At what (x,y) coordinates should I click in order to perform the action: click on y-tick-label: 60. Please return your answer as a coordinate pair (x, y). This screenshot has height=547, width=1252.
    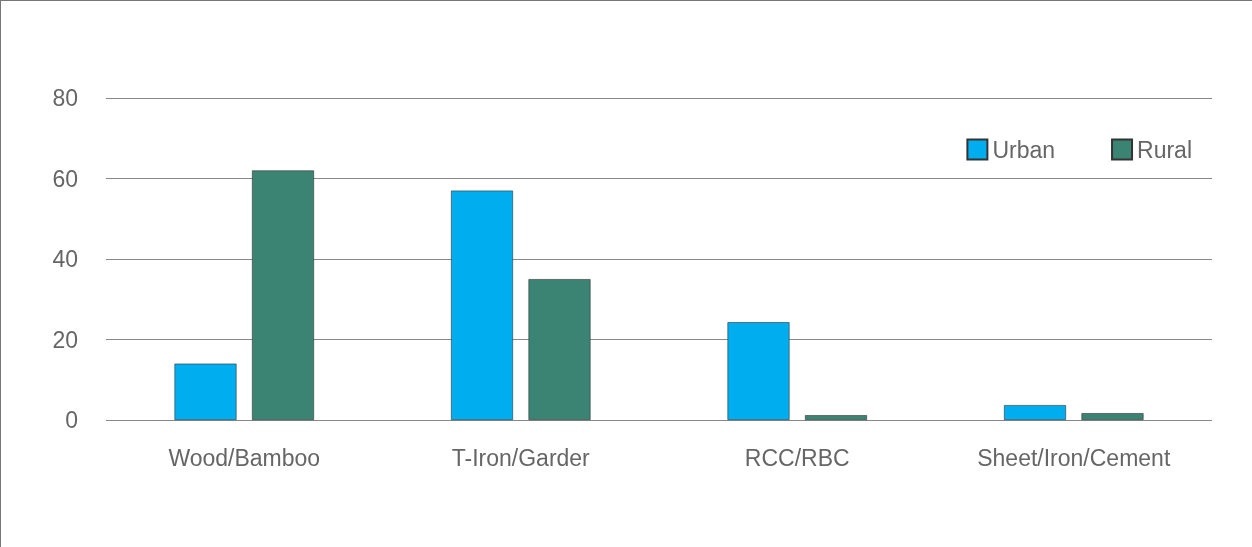
    Looking at the image, I should click on (65, 178).